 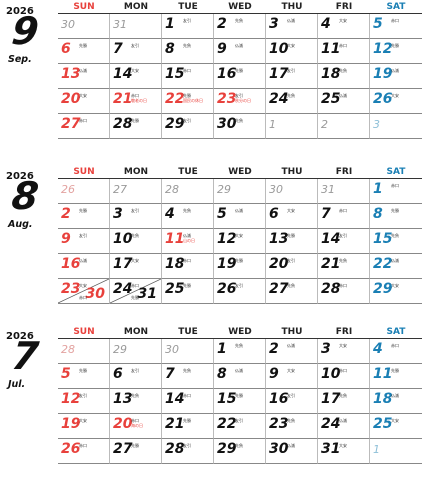 What do you see at coordinates (136, 401) in the screenshot?
I see `day-cell: 13 先負` at bounding box center [136, 401].